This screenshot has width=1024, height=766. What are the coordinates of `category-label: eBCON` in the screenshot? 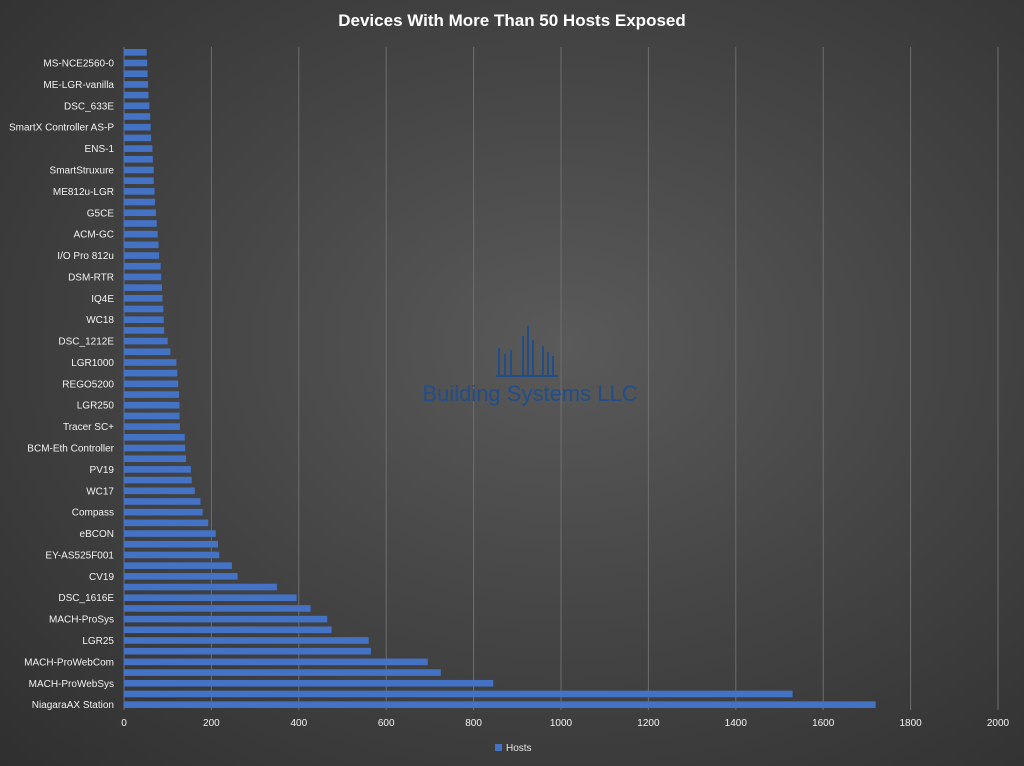 It's located at (97, 534).